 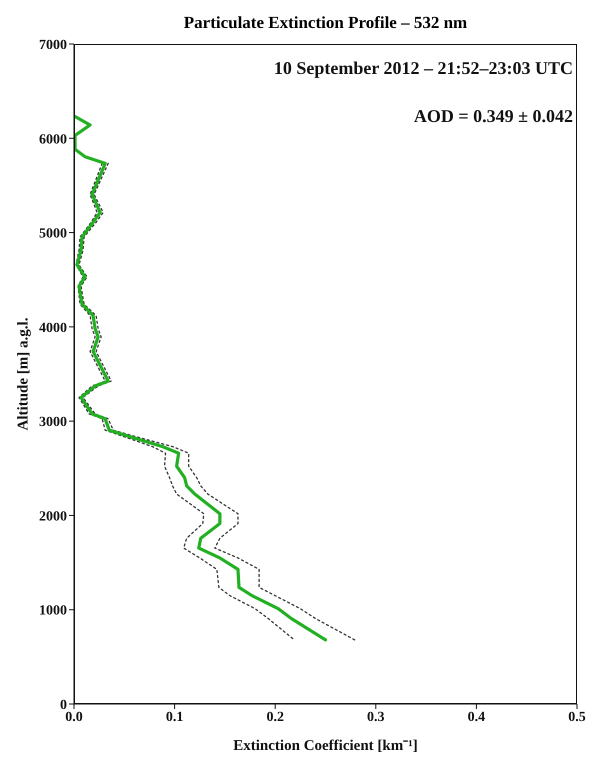 What do you see at coordinates (275, 717) in the screenshot?
I see `x-tick-label: 0.2` at bounding box center [275, 717].